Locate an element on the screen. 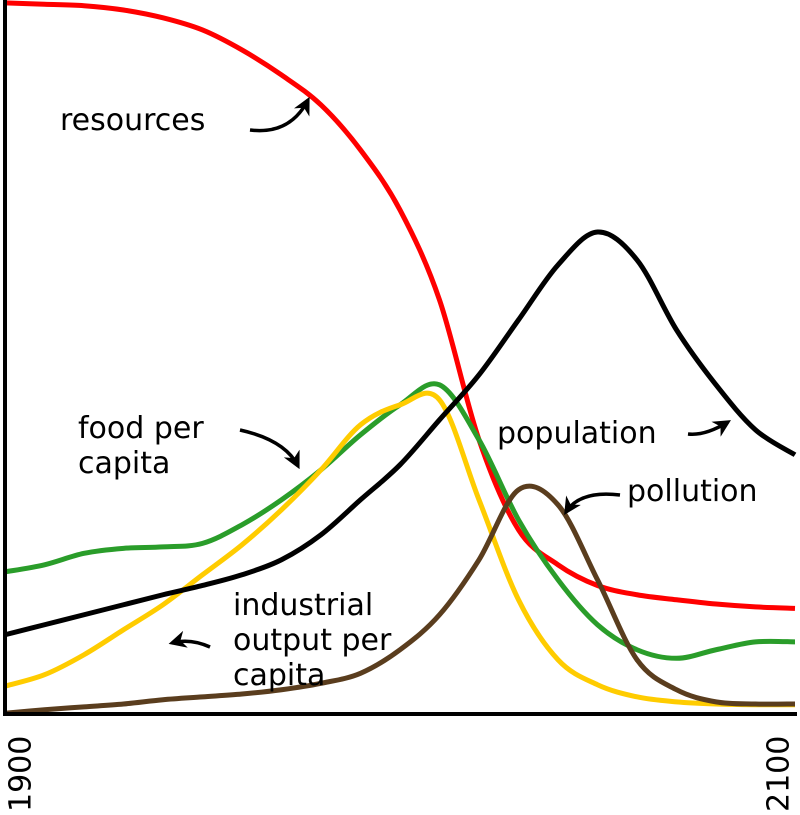 Image resolution: width=800 pixels, height=815 pixels. x-tick-label: 1900 is located at coordinates (21, 774).